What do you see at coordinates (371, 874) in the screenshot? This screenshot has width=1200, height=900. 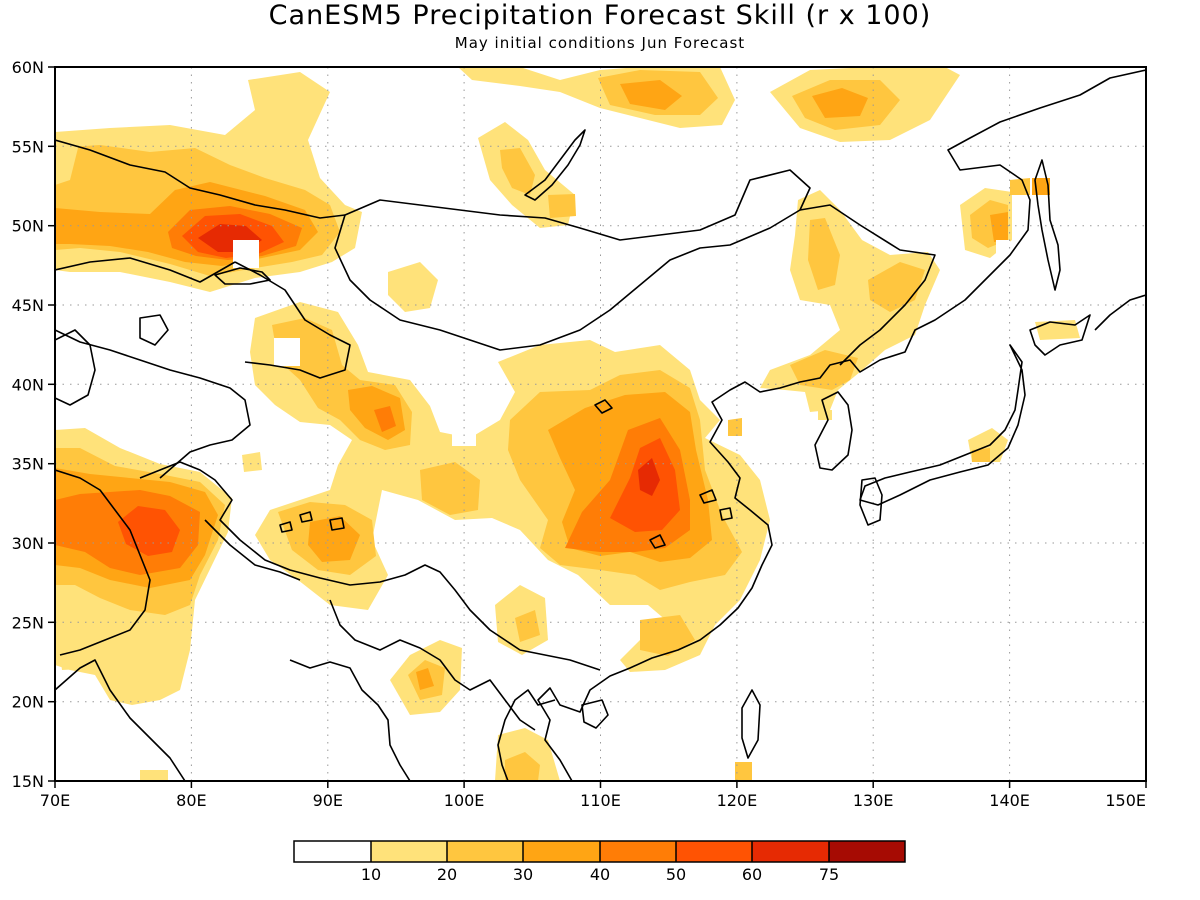 I see `colorbar-label: 10` at bounding box center [371, 874].